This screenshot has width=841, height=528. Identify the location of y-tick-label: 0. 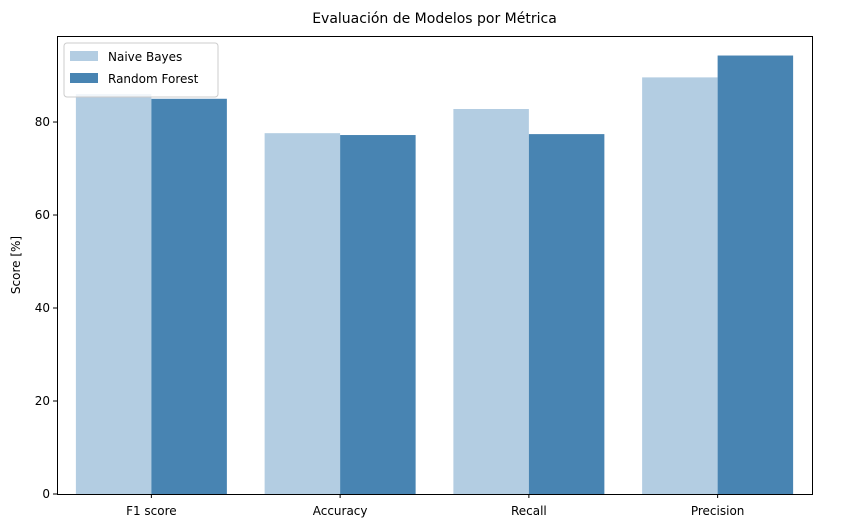
(46, 494).